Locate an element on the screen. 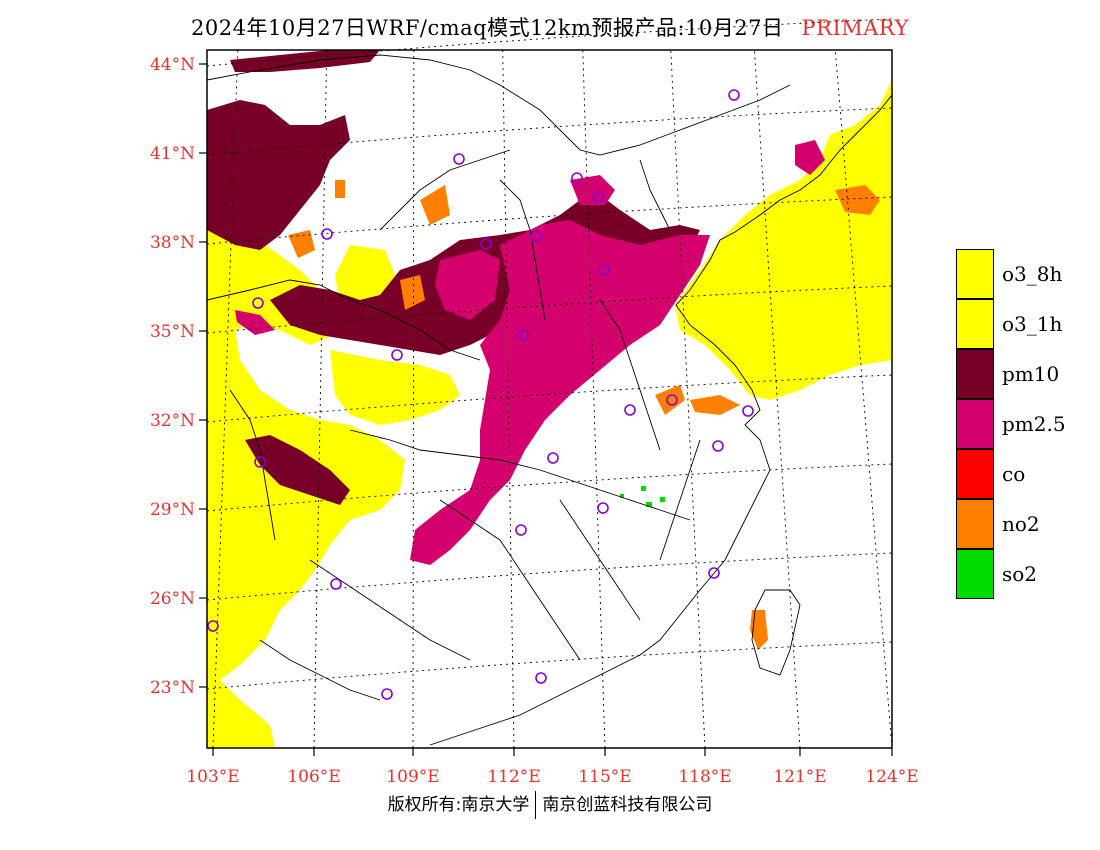  legend-label: pm10 is located at coordinates (1031, 374).